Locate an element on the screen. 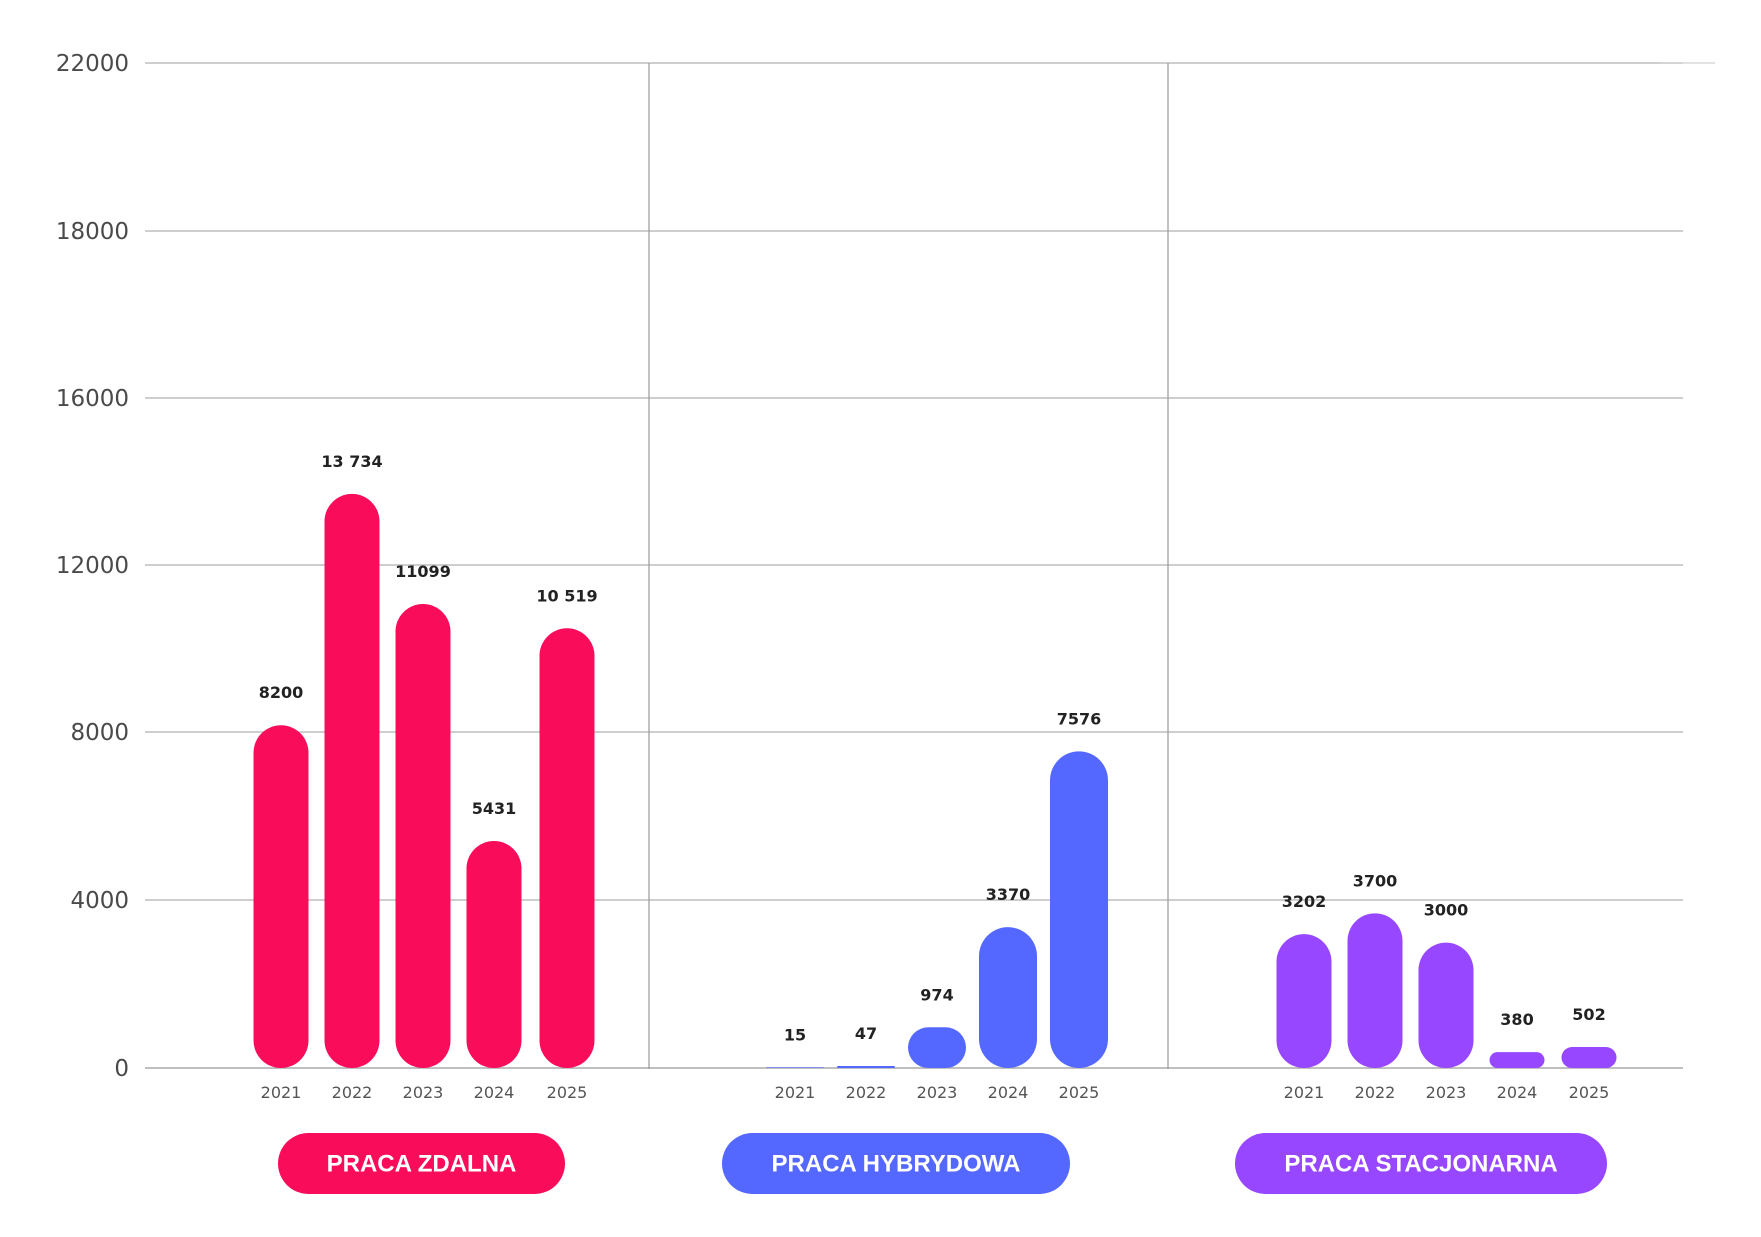 This screenshot has height=1237, width=1761. y-axis-ticks: 0 4000 8000 12000 16000 18000 22000 is located at coordinates (92, 566).